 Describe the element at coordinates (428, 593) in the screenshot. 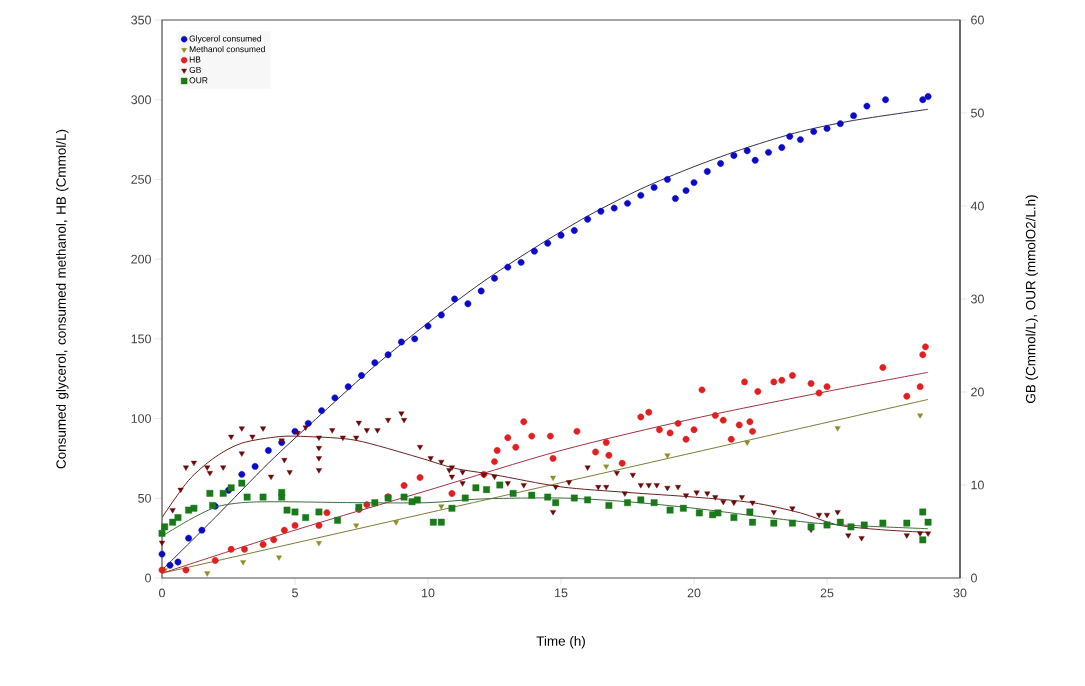

I see `x-tick-label: 10` at that location.